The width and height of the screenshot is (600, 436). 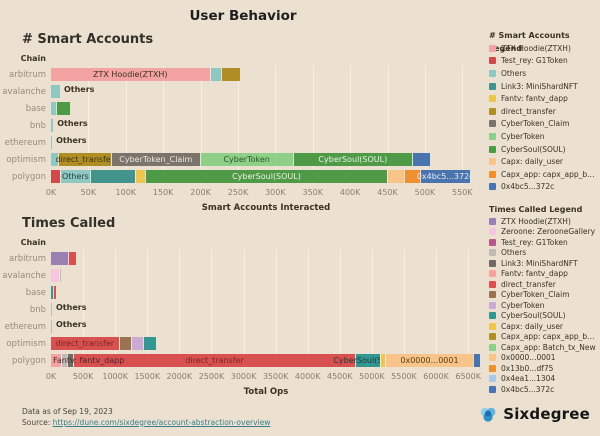 What do you see at coordinates (29, 176) in the screenshot?
I see `chain-label: polygon` at bounding box center [29, 176].